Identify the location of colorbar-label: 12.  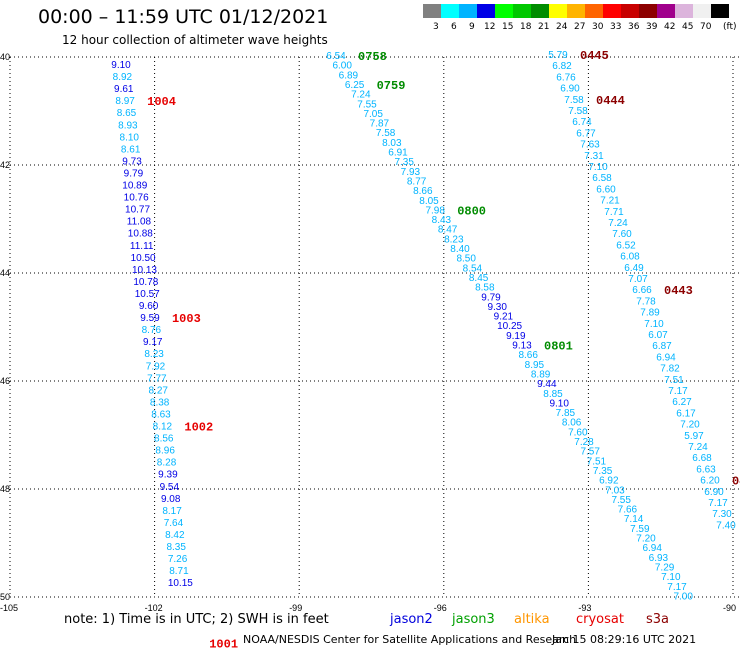
(490, 27).